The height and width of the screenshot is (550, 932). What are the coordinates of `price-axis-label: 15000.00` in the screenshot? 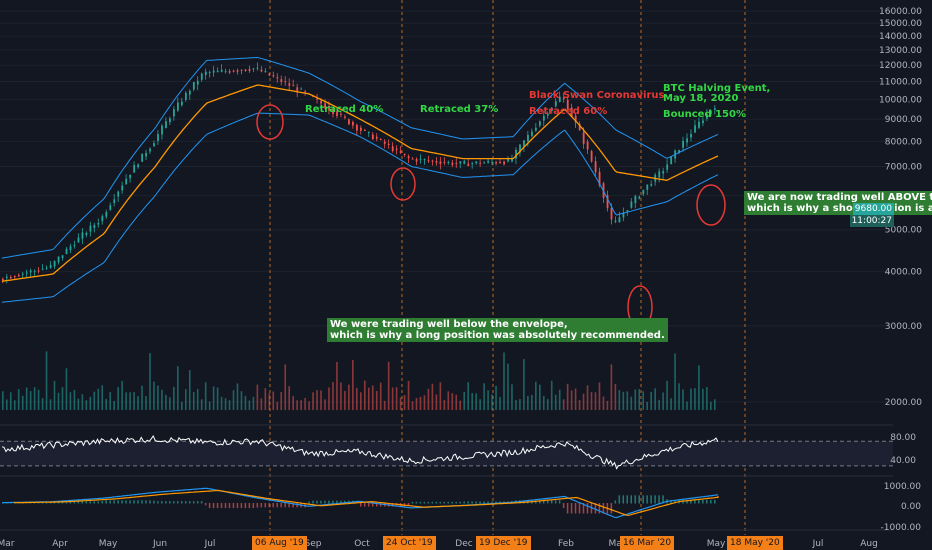 It's located at (900, 24).